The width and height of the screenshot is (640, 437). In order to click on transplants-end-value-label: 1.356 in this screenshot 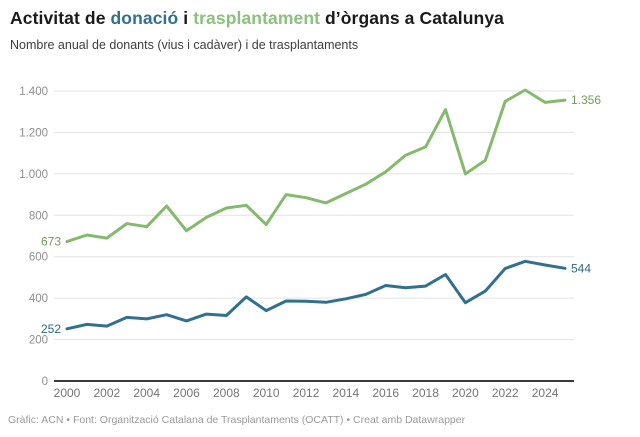, I will do `click(586, 100)`.